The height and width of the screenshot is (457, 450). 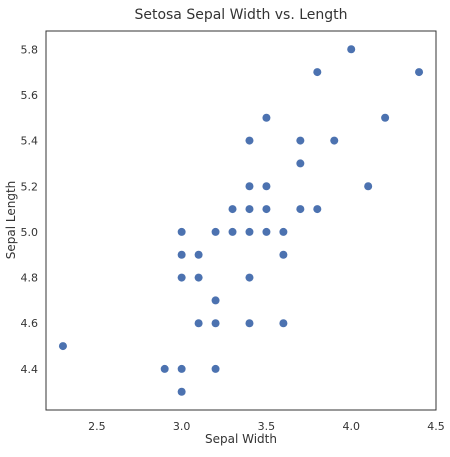 I want to click on x-tick-label: 4.5, so click(x=436, y=426).